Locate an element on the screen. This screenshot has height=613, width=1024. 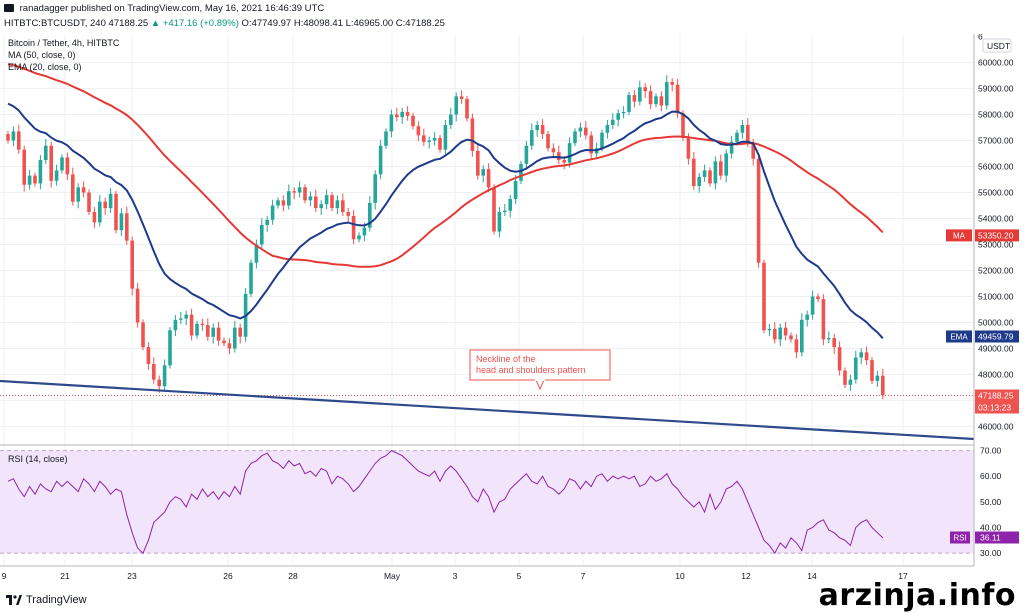
time-tick-label: 5 is located at coordinates (519, 576).